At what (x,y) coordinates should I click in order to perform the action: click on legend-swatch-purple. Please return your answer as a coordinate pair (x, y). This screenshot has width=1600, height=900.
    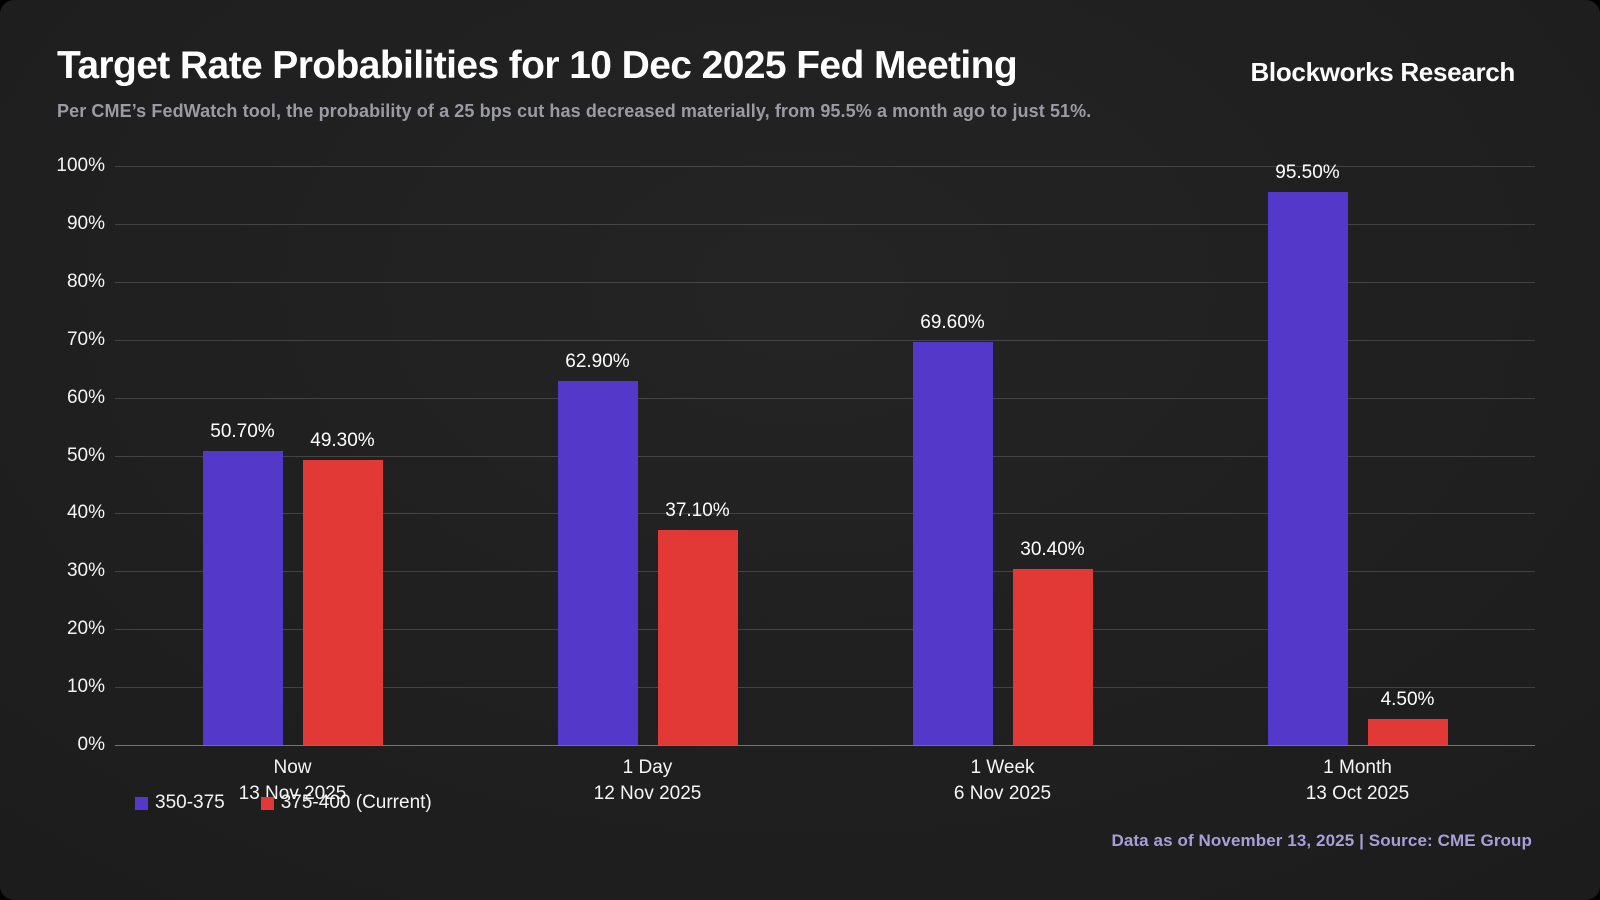
    Looking at the image, I should click on (141, 803).